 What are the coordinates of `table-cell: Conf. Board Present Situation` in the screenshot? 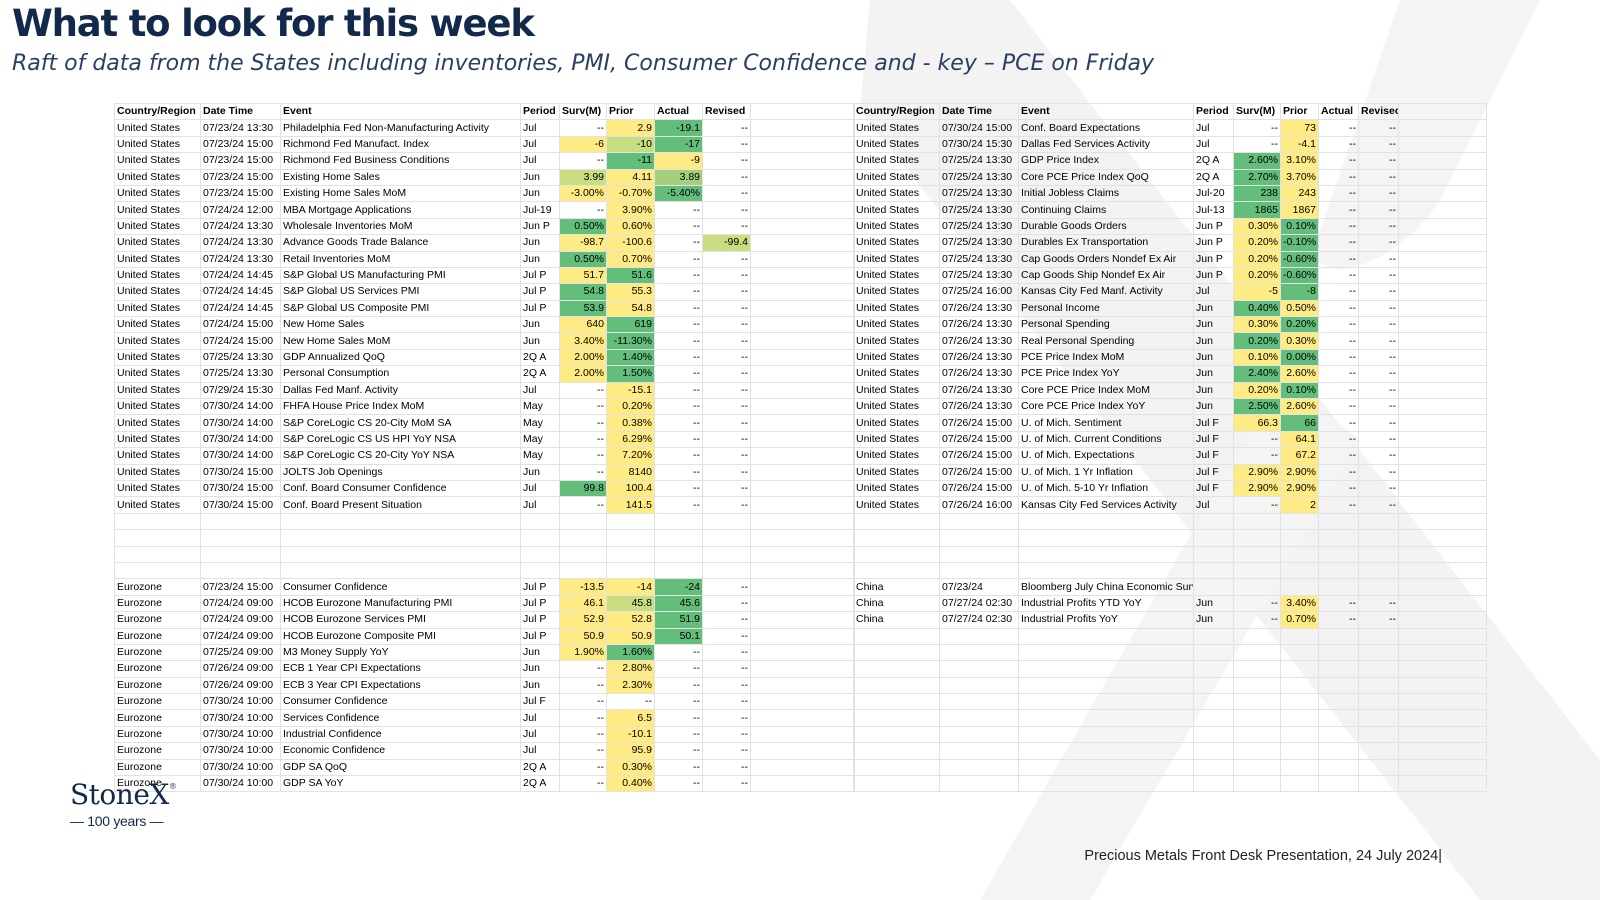 It's located at (400, 505).